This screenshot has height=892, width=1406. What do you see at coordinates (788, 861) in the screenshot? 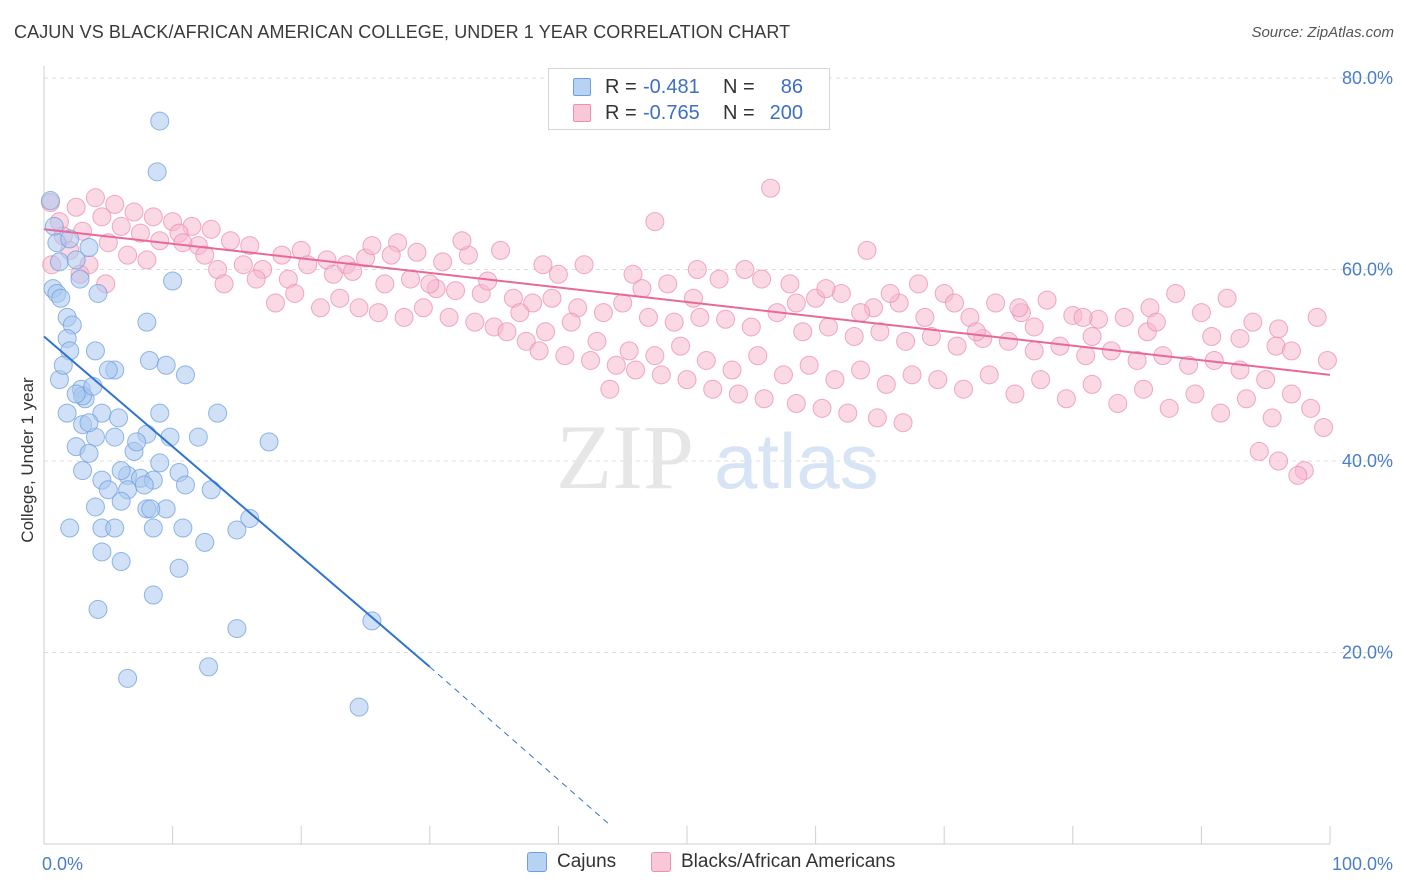
I see `legend-label-blacks: Blacks/African Americans` at bounding box center [788, 861].